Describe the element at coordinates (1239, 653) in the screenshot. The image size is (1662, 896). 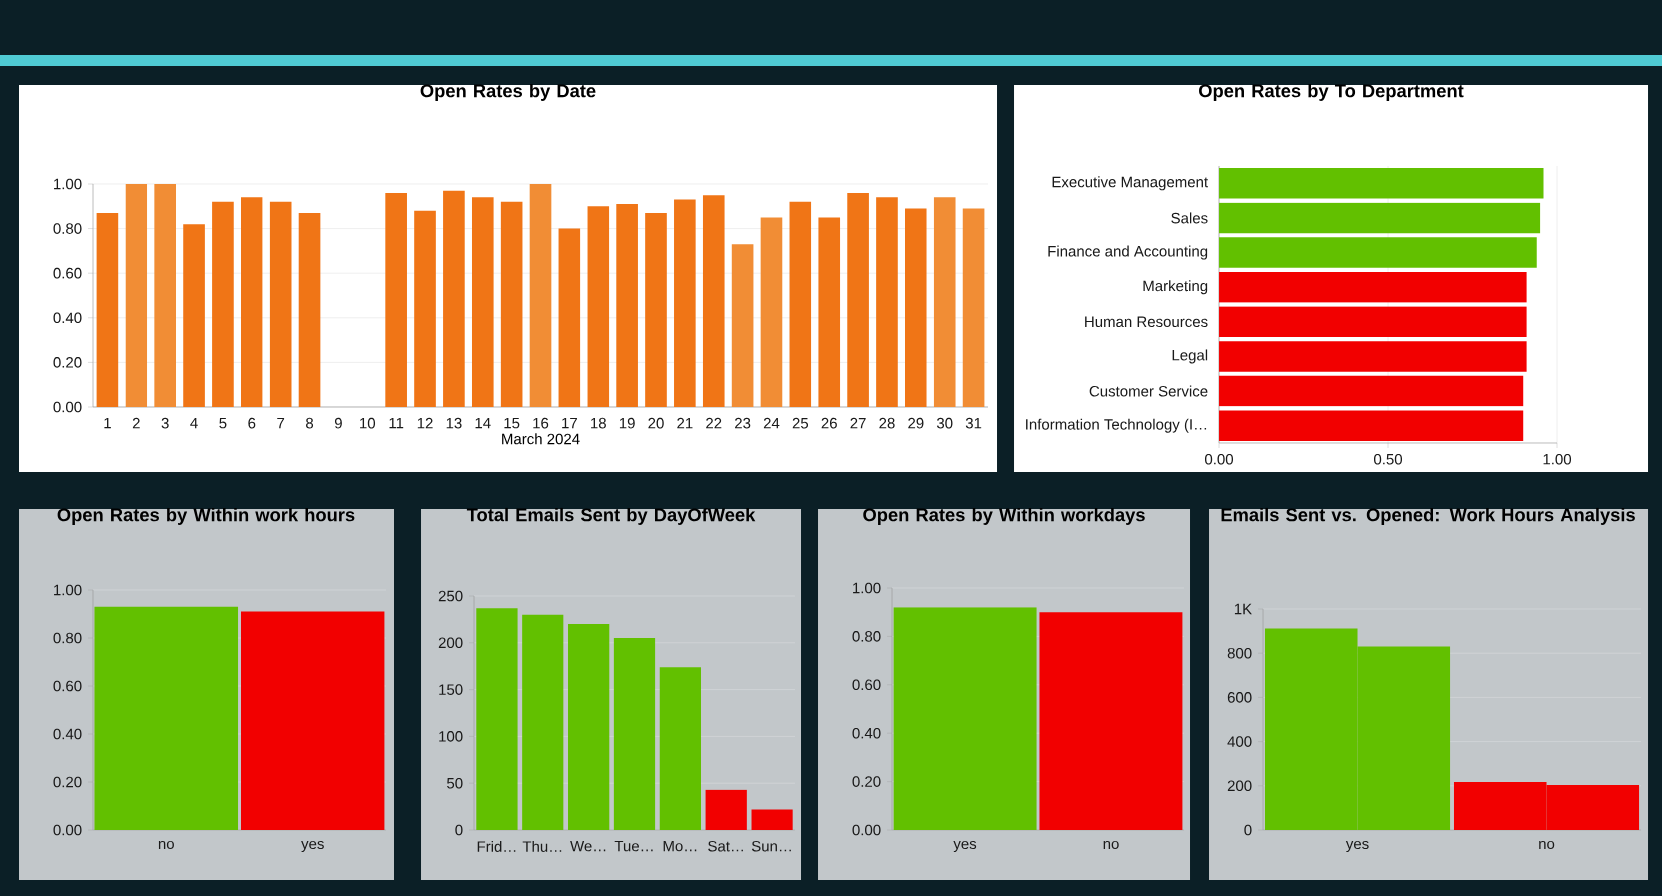
I see `y-tick-label: 800` at that location.